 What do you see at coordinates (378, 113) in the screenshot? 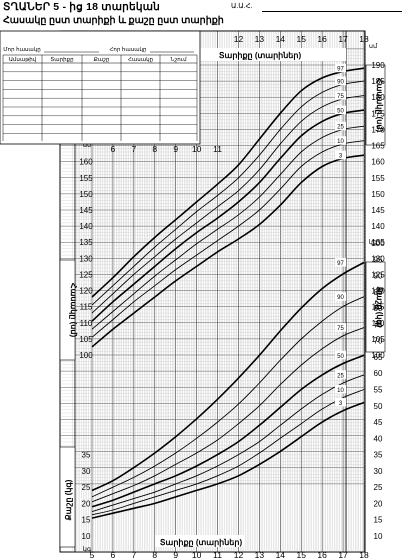
I see `height-tick-right: 175` at bounding box center [378, 113].